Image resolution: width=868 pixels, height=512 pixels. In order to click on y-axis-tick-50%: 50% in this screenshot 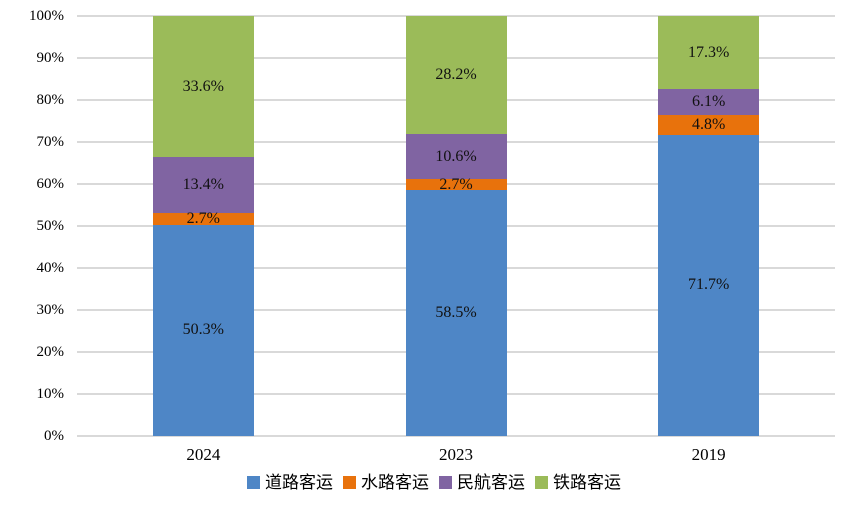, I will do `click(50, 226)`.